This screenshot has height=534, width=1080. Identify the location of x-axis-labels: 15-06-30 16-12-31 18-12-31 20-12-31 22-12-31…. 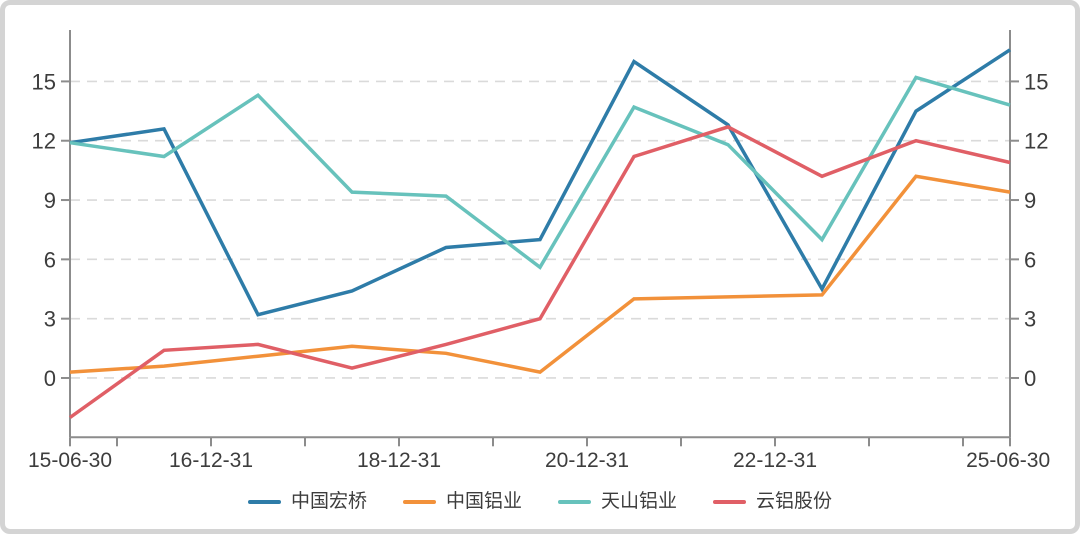
(539, 460).